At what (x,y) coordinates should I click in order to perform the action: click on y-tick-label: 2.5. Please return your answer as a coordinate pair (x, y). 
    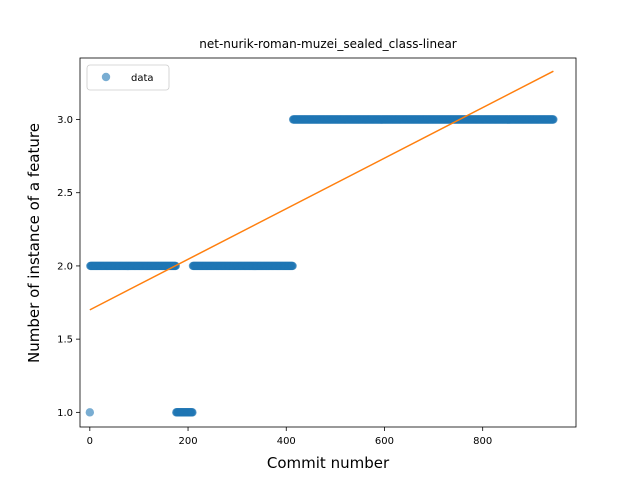
    Looking at the image, I should click on (65, 193).